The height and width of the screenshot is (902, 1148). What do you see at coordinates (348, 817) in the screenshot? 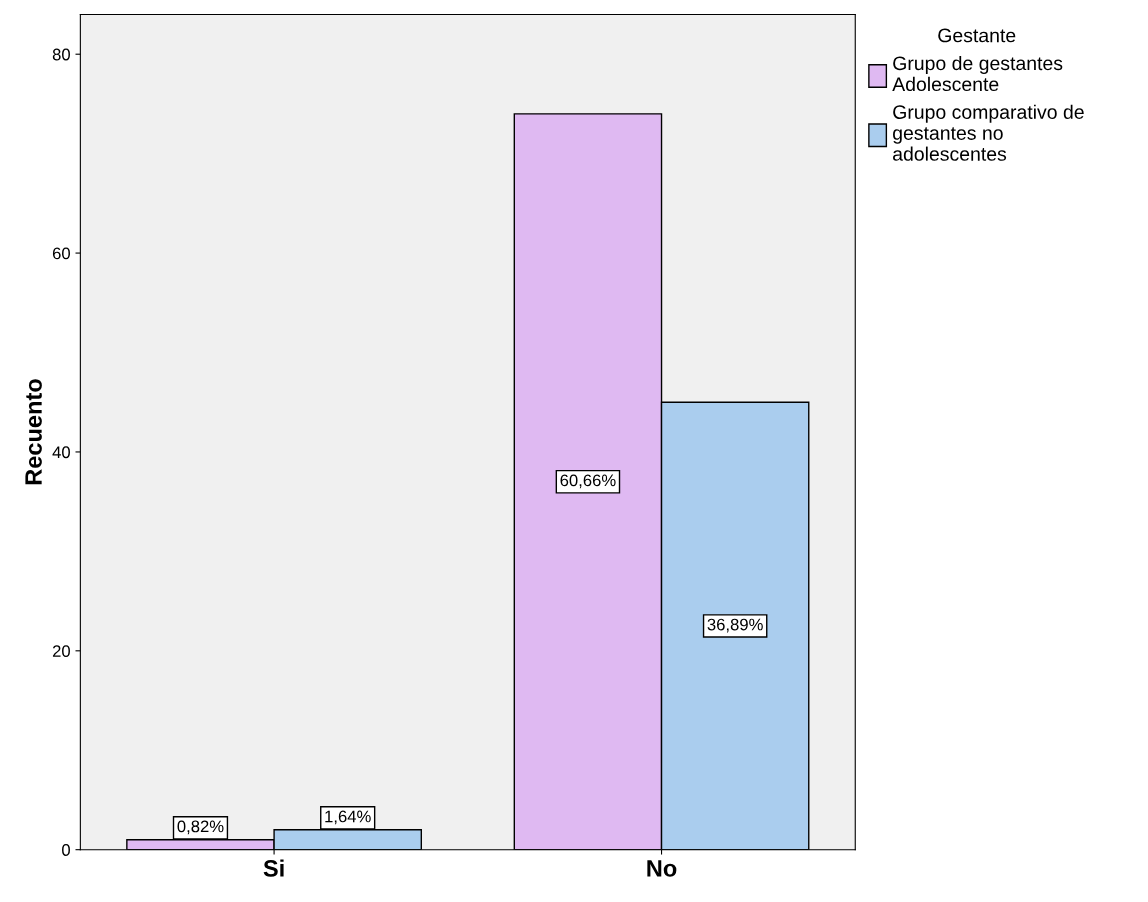
I see `annotation: 1,64%` at bounding box center [348, 817].